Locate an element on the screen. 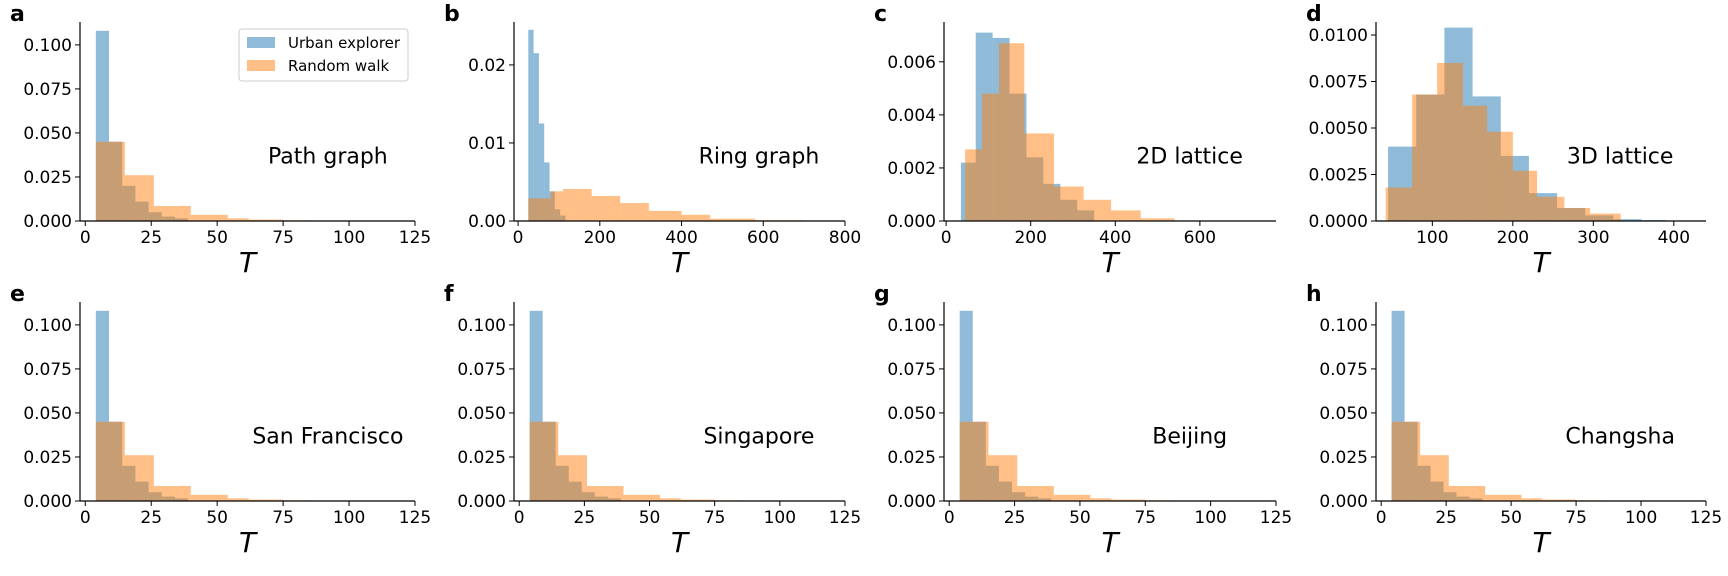 The height and width of the screenshot is (576, 1728). y-tick-label: 0.004 is located at coordinates (911, 116).